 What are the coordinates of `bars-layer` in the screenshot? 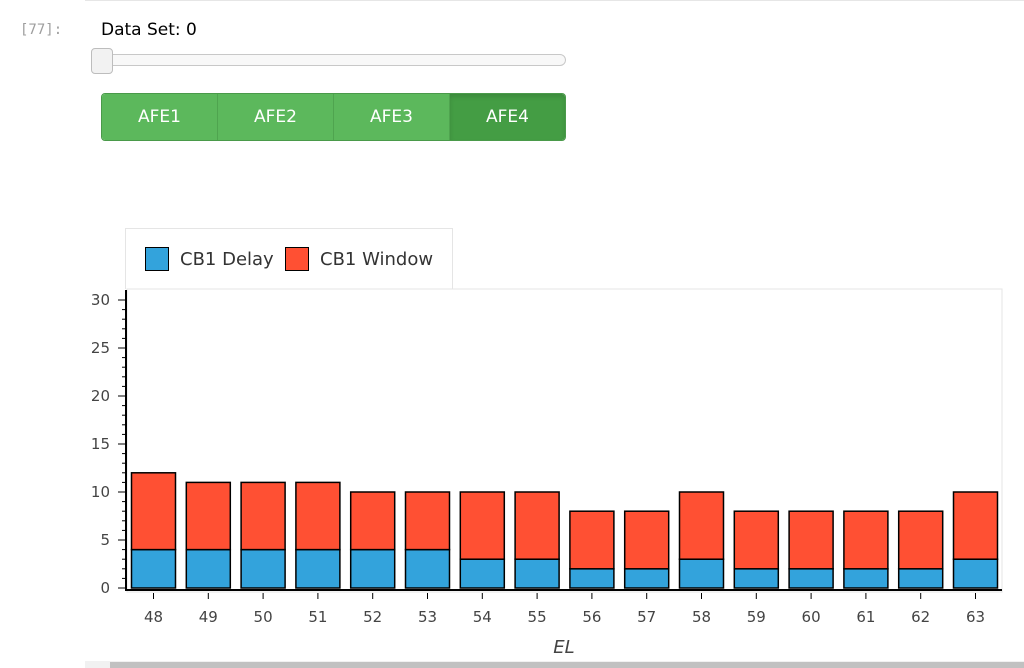 It's located at (564, 530).